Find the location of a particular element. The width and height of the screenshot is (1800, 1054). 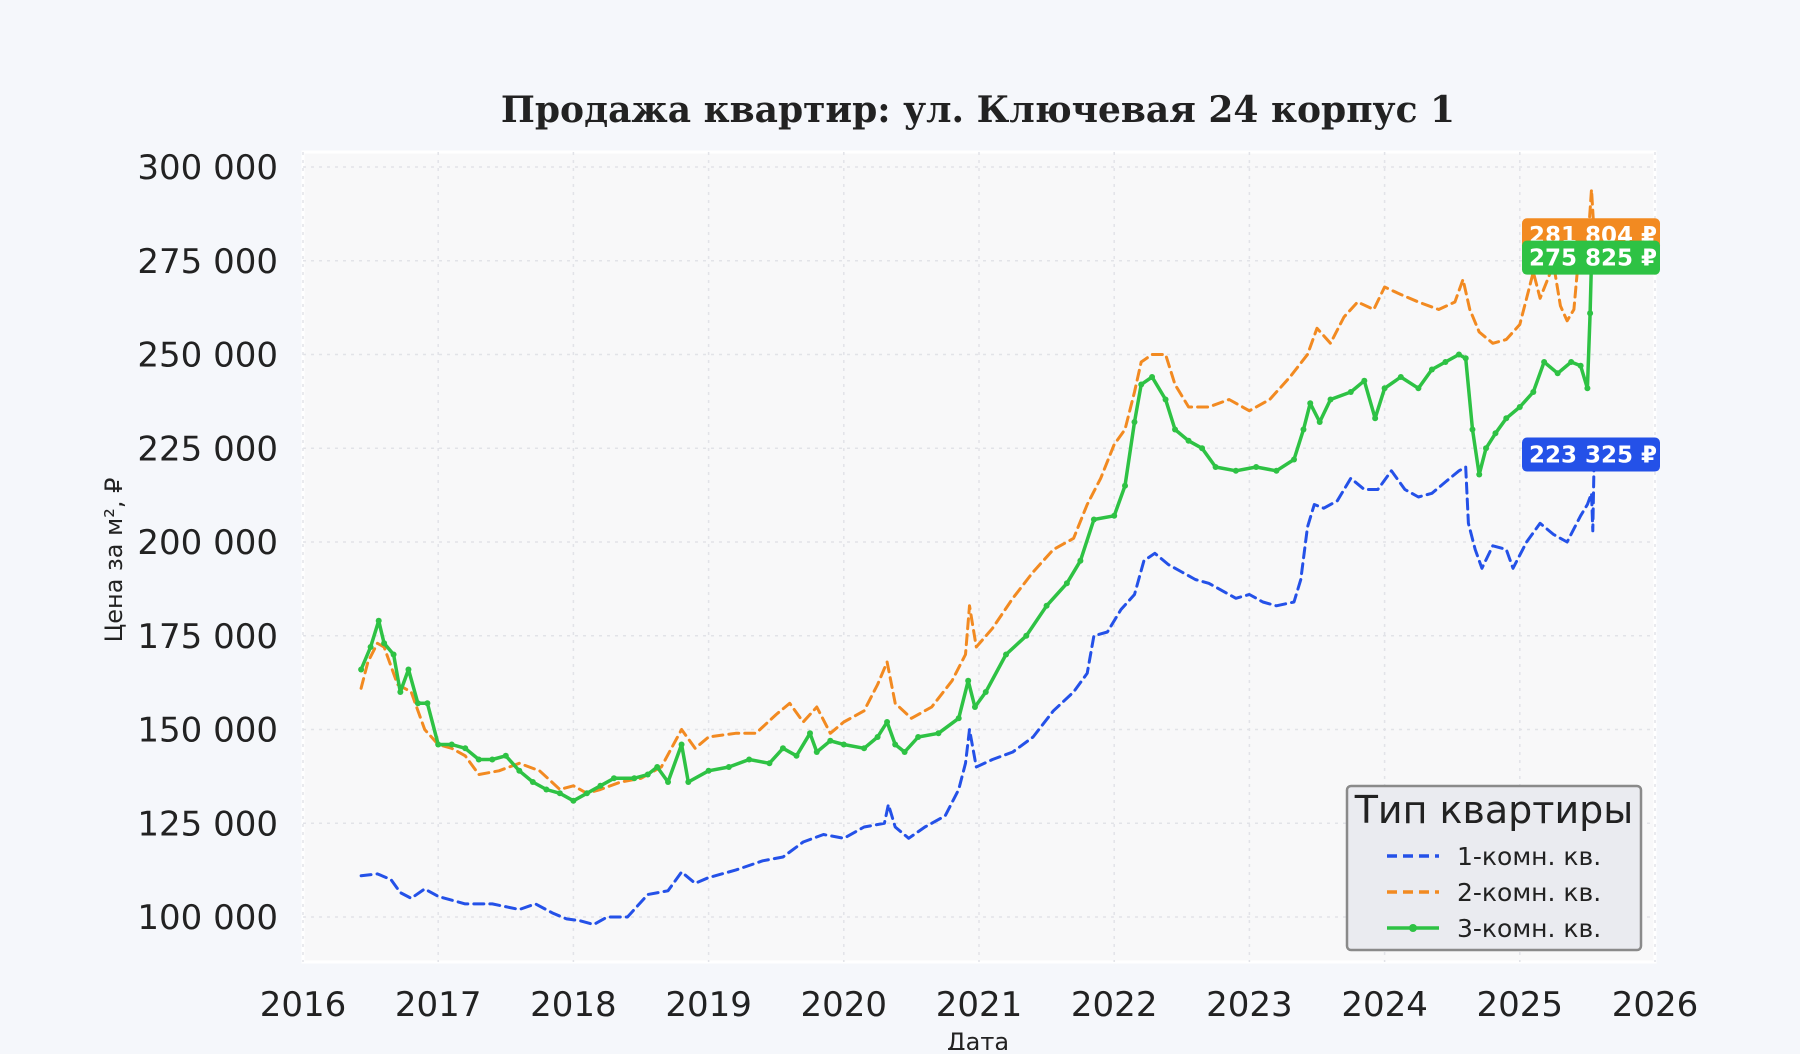

x-tick-label: 2025 is located at coordinates (1520, 1005).